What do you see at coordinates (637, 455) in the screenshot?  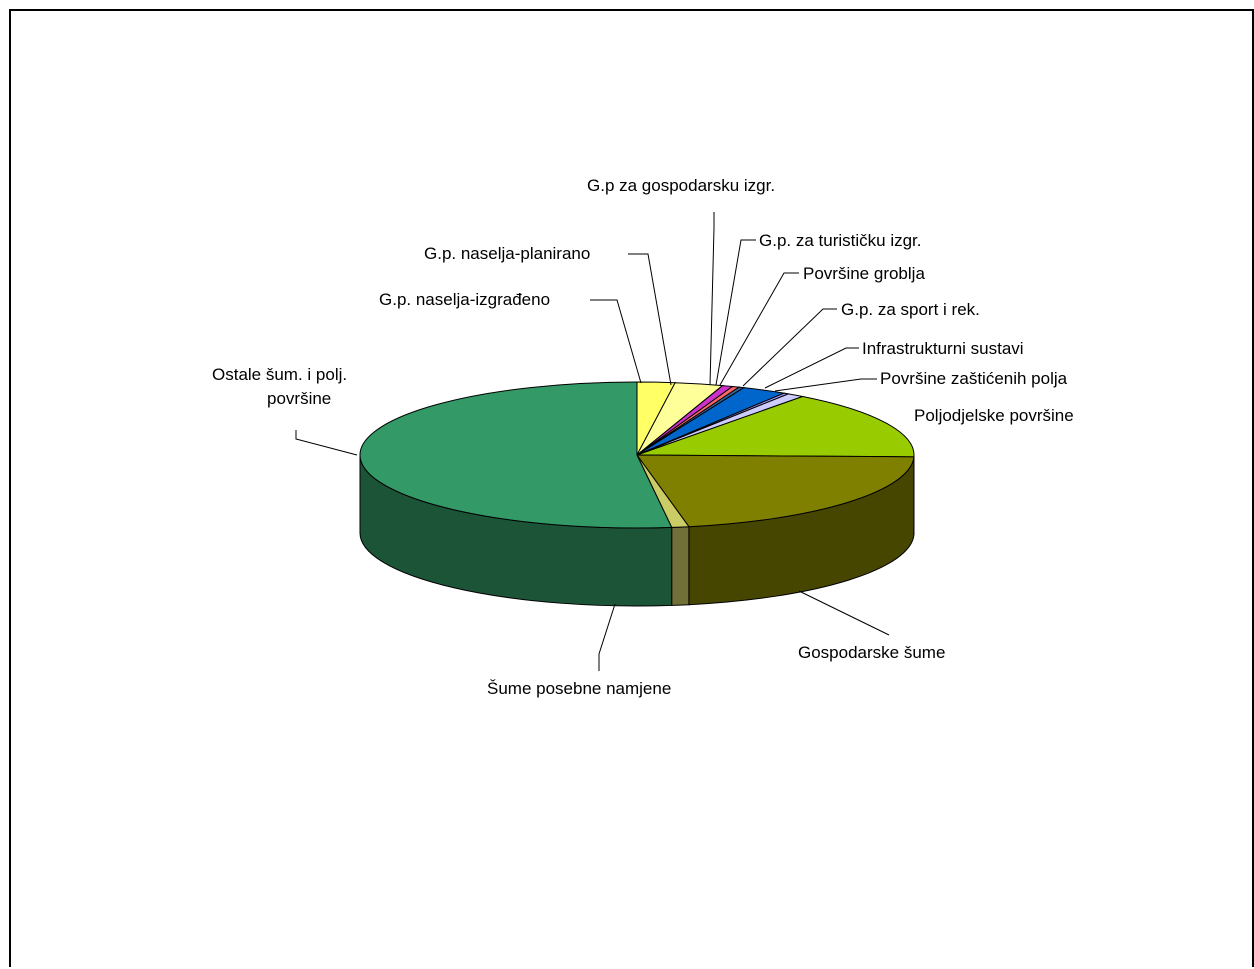 I see `pie-tops` at bounding box center [637, 455].